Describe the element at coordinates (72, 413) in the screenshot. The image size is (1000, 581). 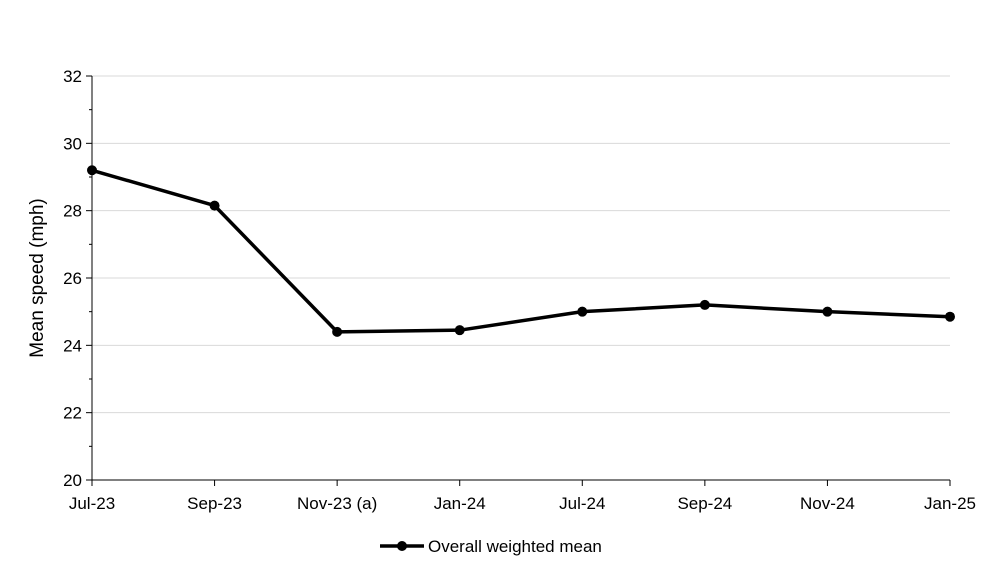
I see `y-tick-label: 22` at that location.